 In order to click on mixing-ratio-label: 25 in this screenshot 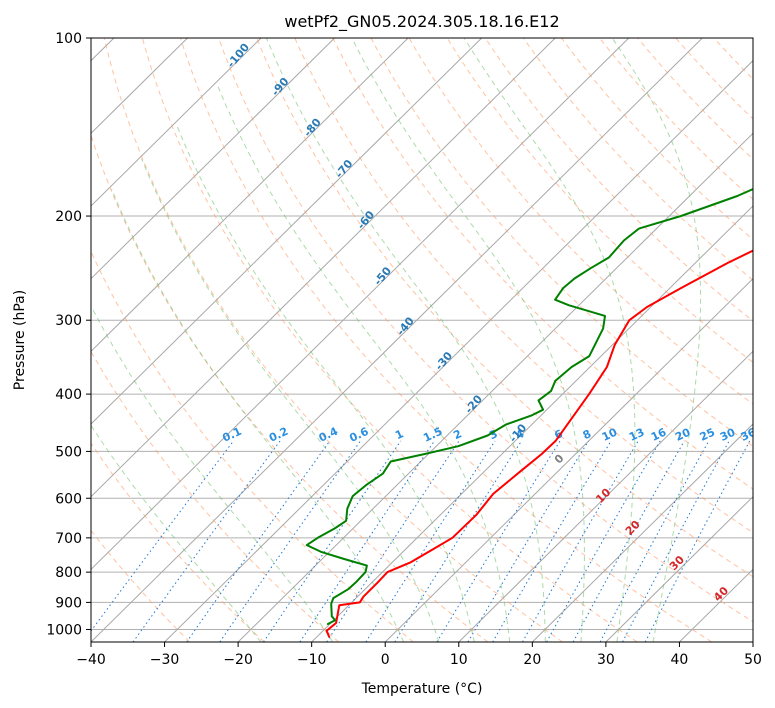, I will do `click(707, 435)`.